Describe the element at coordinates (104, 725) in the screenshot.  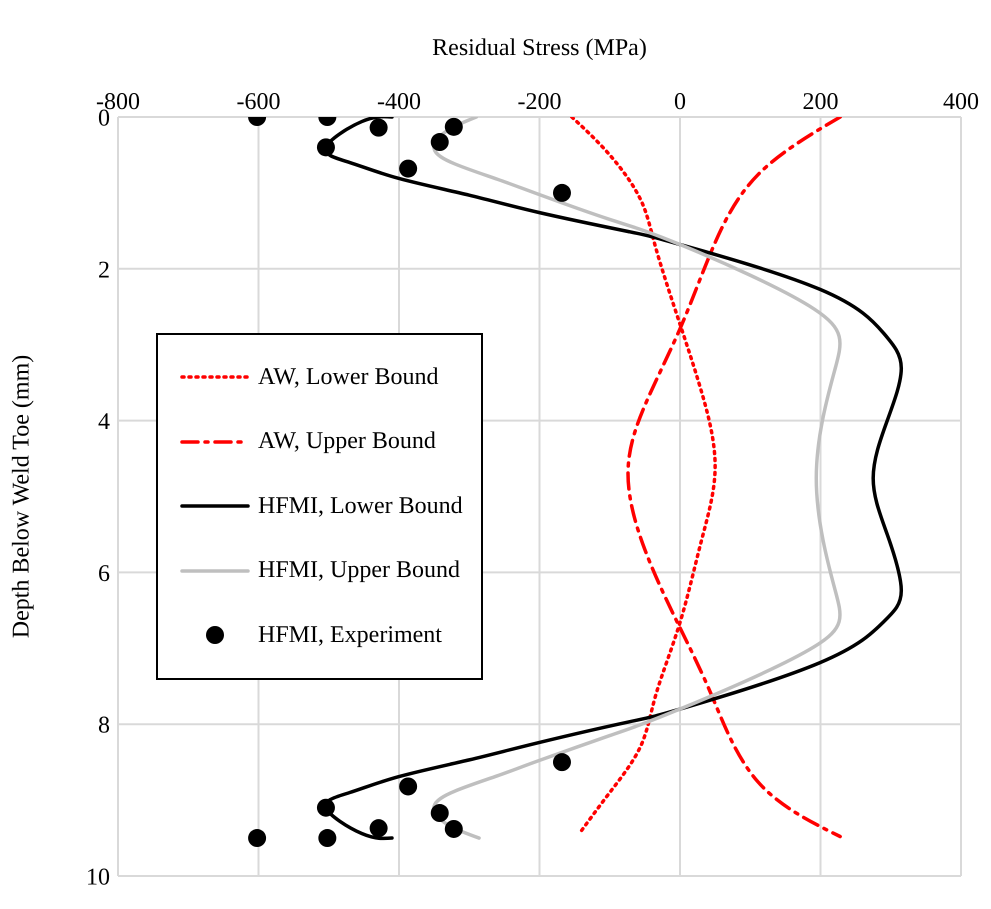
I see `y-tick-label: 8` at that location.